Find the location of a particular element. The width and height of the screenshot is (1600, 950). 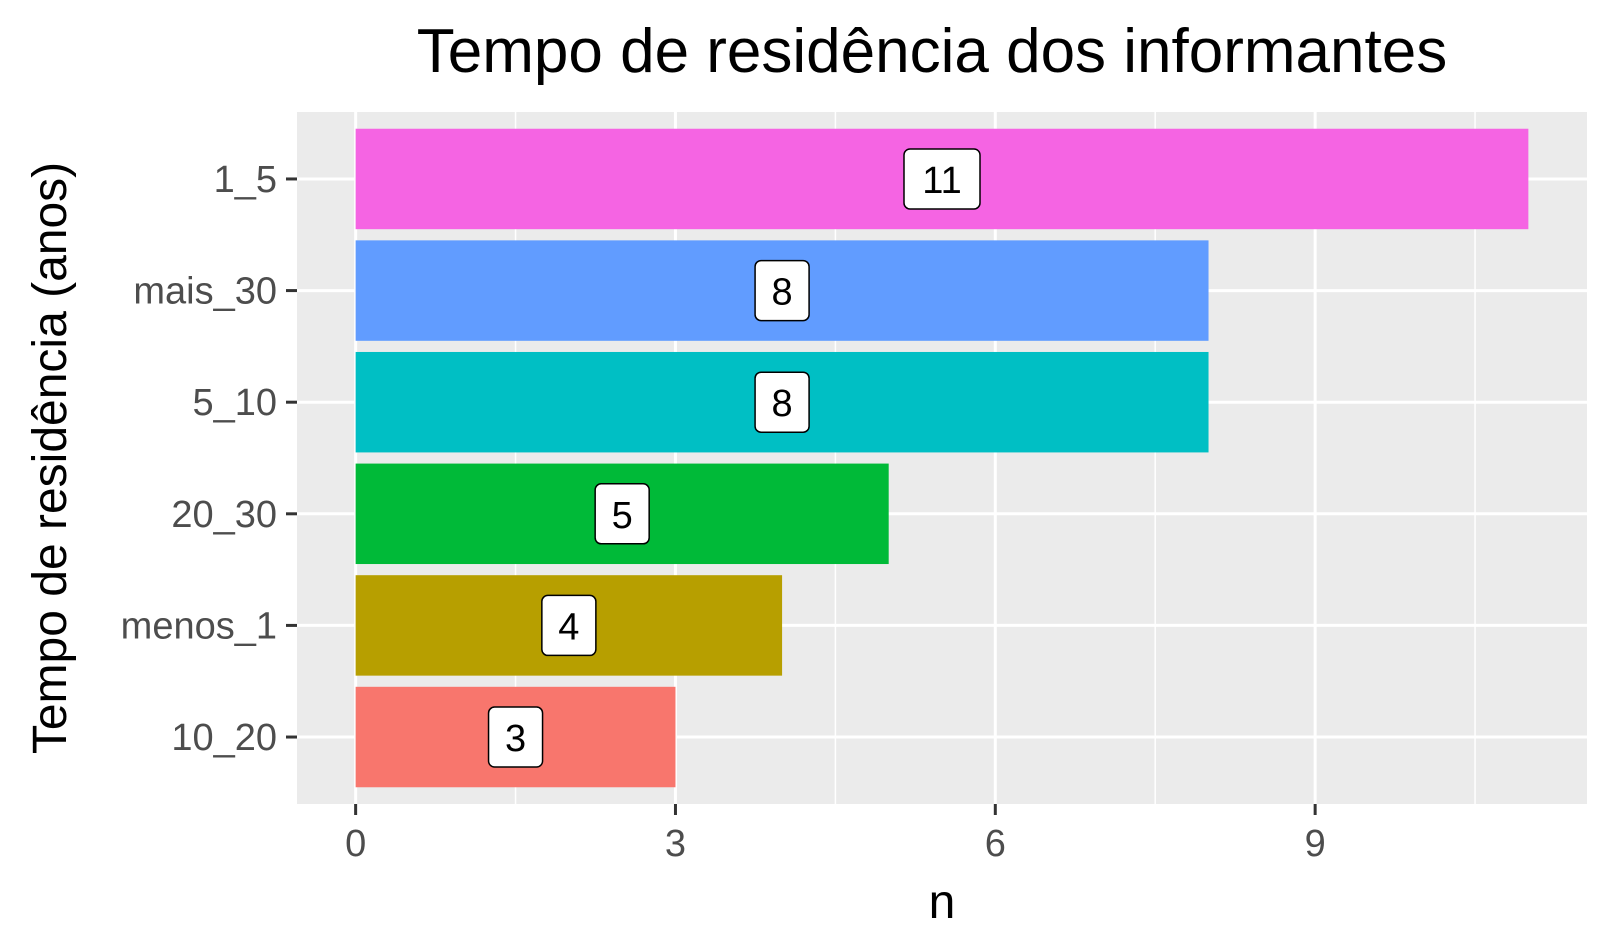

chart-title: Tempo de residência dos informantes is located at coordinates (932, 51).